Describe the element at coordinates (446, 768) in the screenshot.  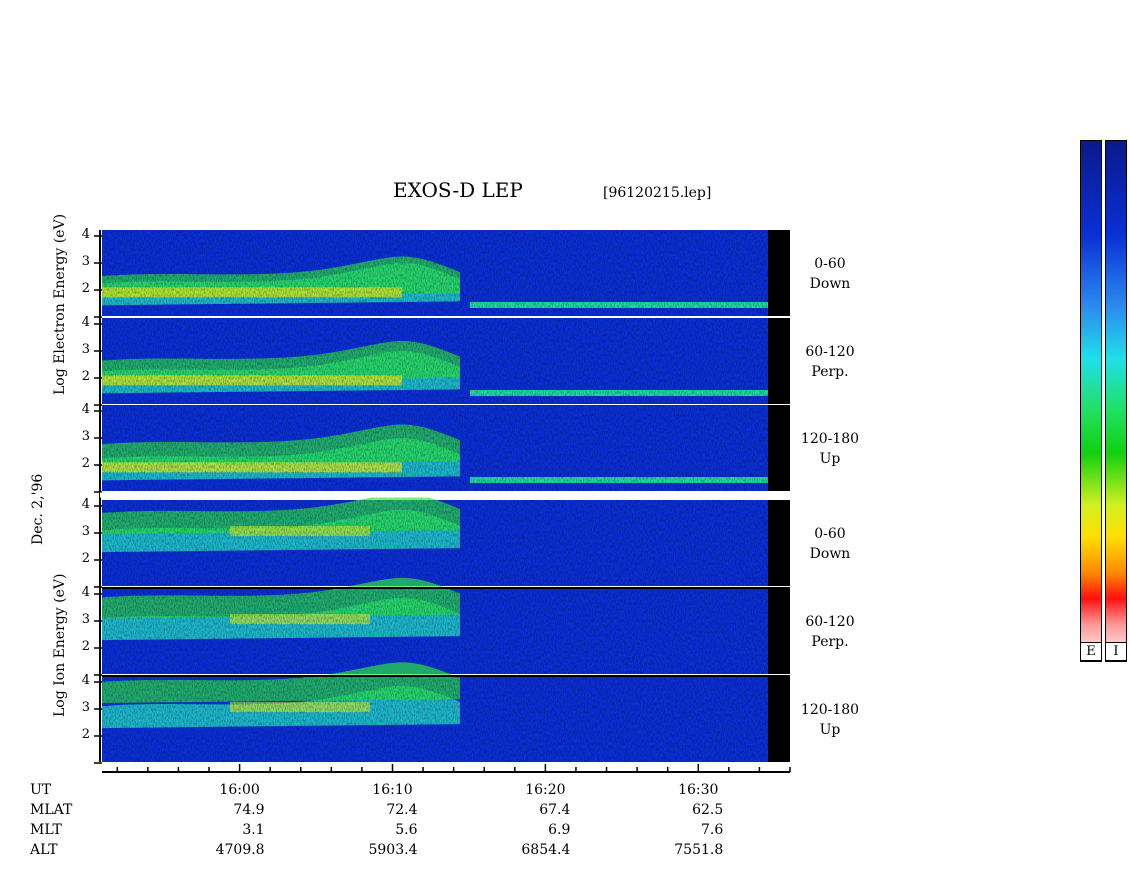
I see `time-axis` at that location.